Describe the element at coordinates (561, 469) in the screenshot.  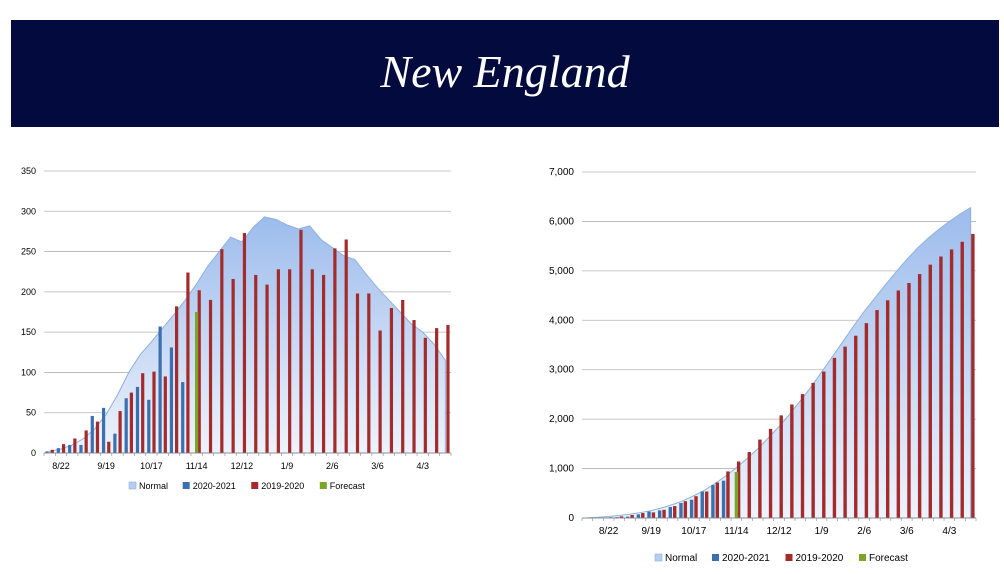
I see `y-tick-label: 1,000` at that location.